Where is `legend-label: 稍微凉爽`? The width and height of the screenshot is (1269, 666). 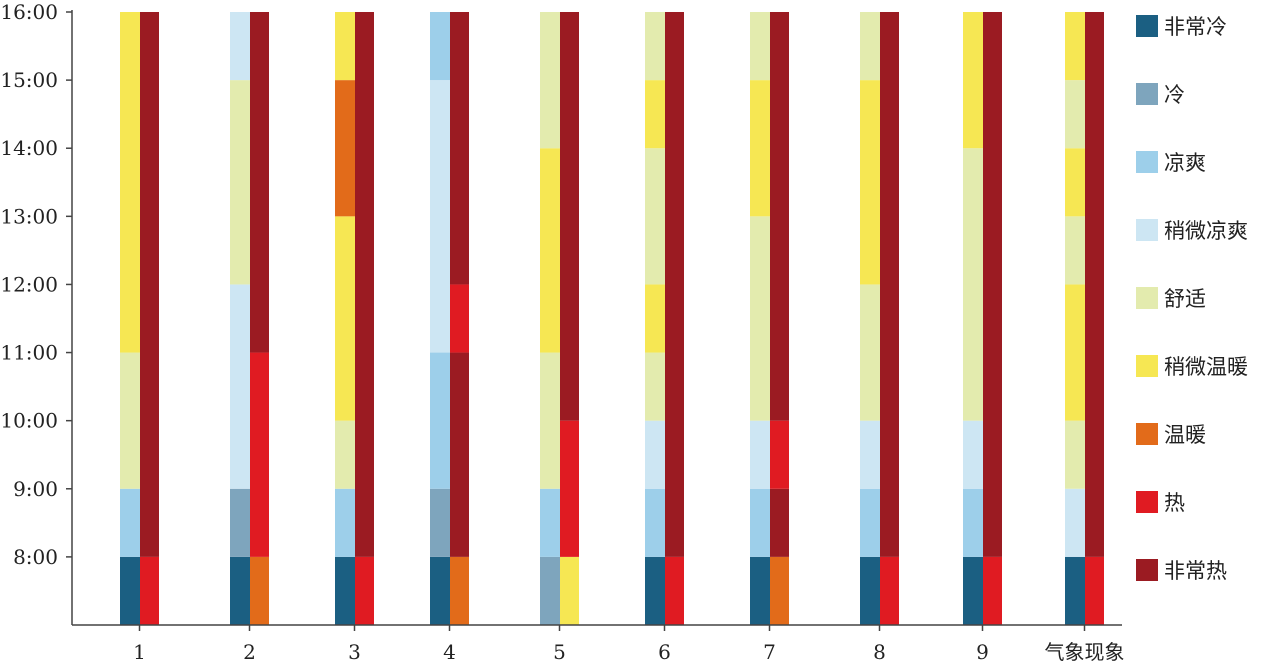 legend-label: 稍微凉爽 is located at coordinates (1206, 231).